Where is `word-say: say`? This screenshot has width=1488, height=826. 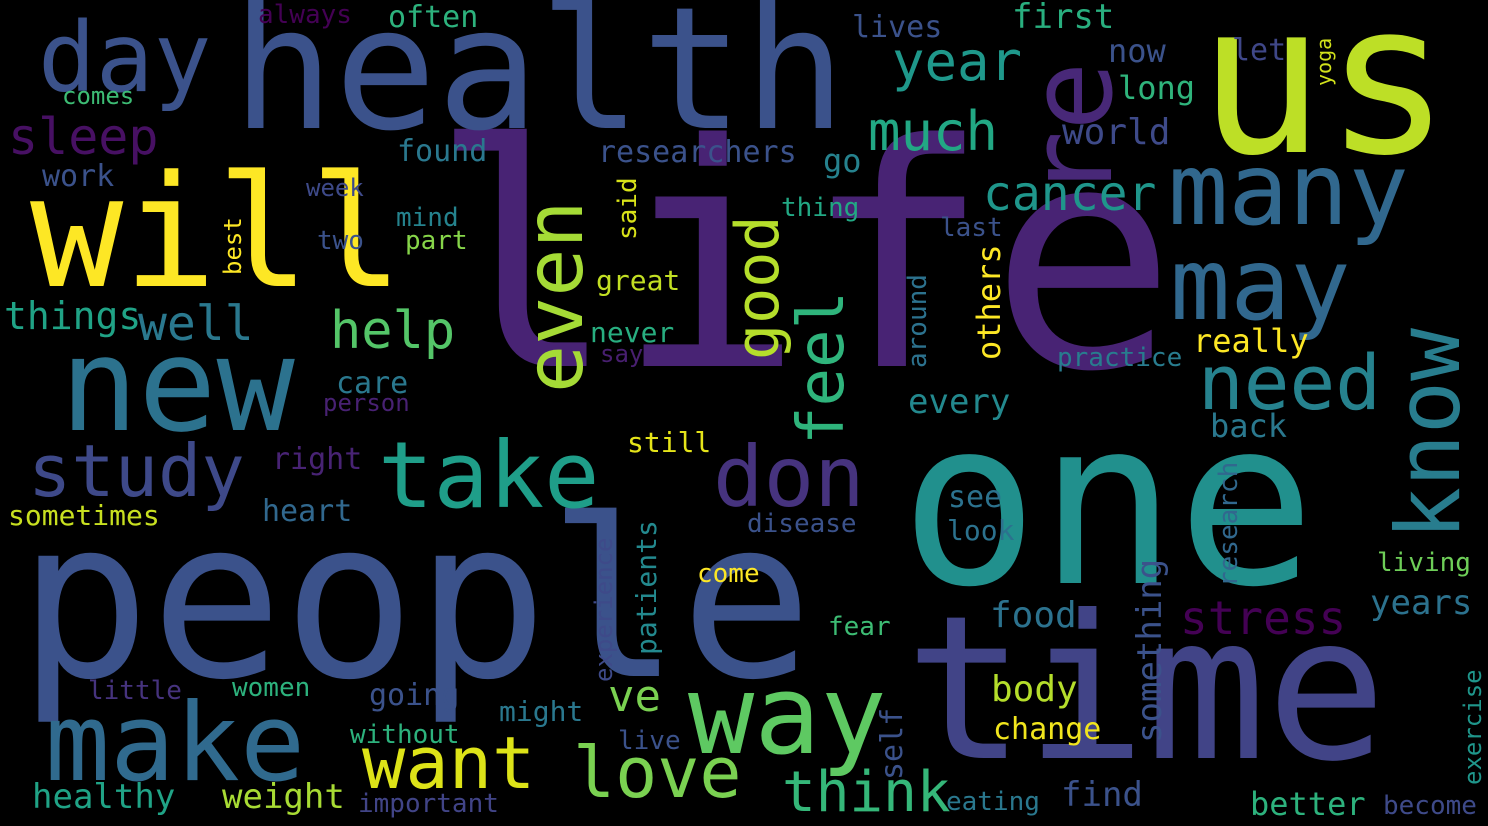 word-say: say is located at coordinates (622, 354).